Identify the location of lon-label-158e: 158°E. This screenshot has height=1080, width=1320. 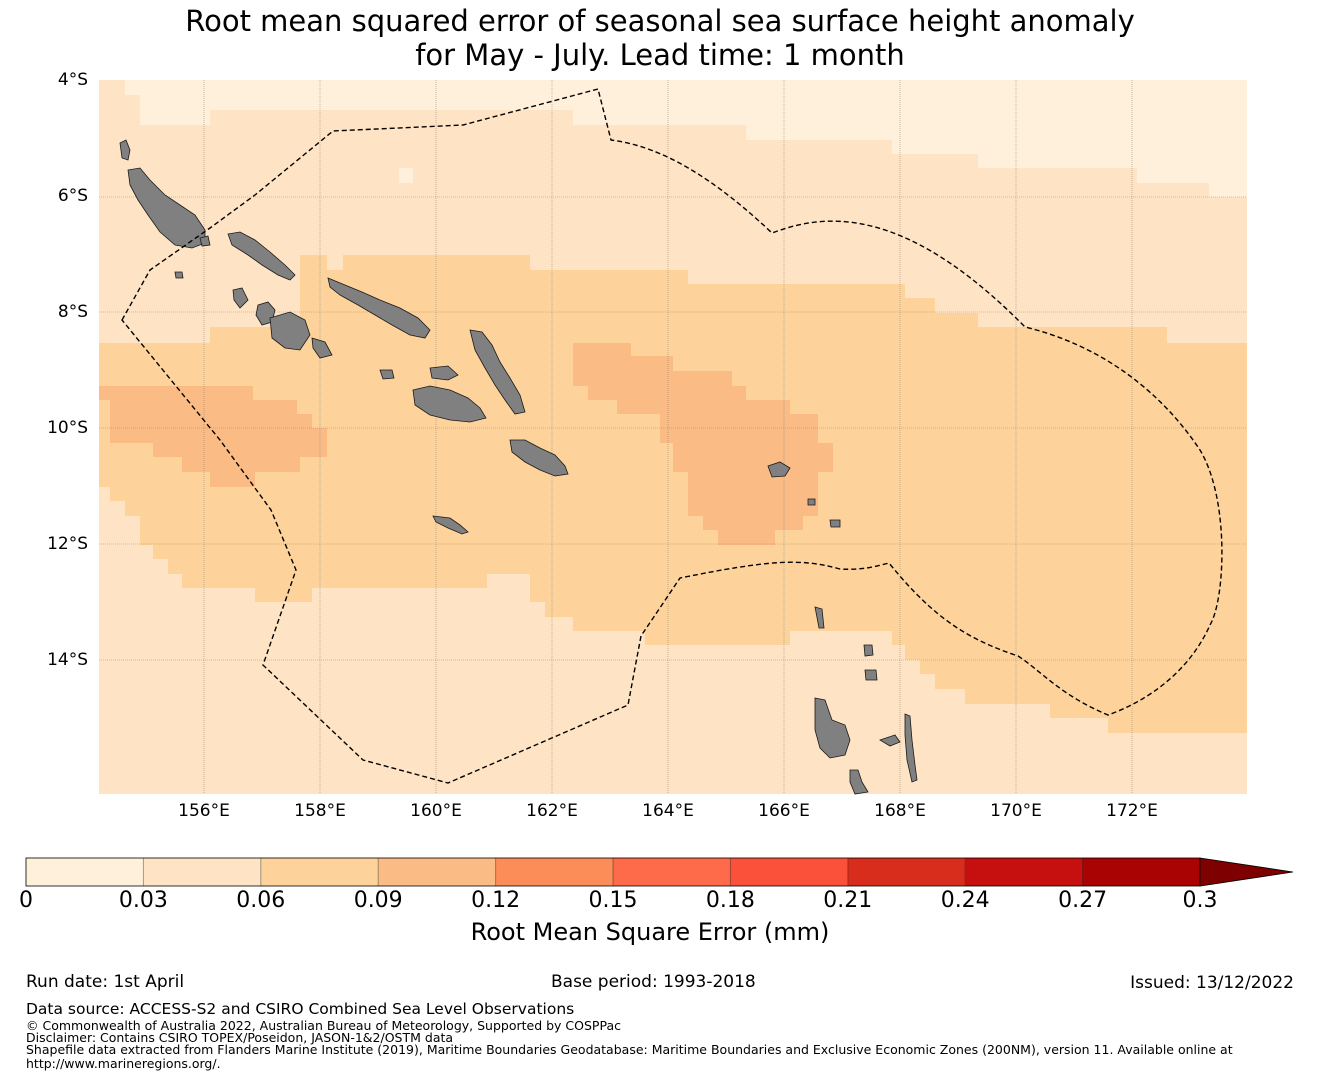
(320, 811).